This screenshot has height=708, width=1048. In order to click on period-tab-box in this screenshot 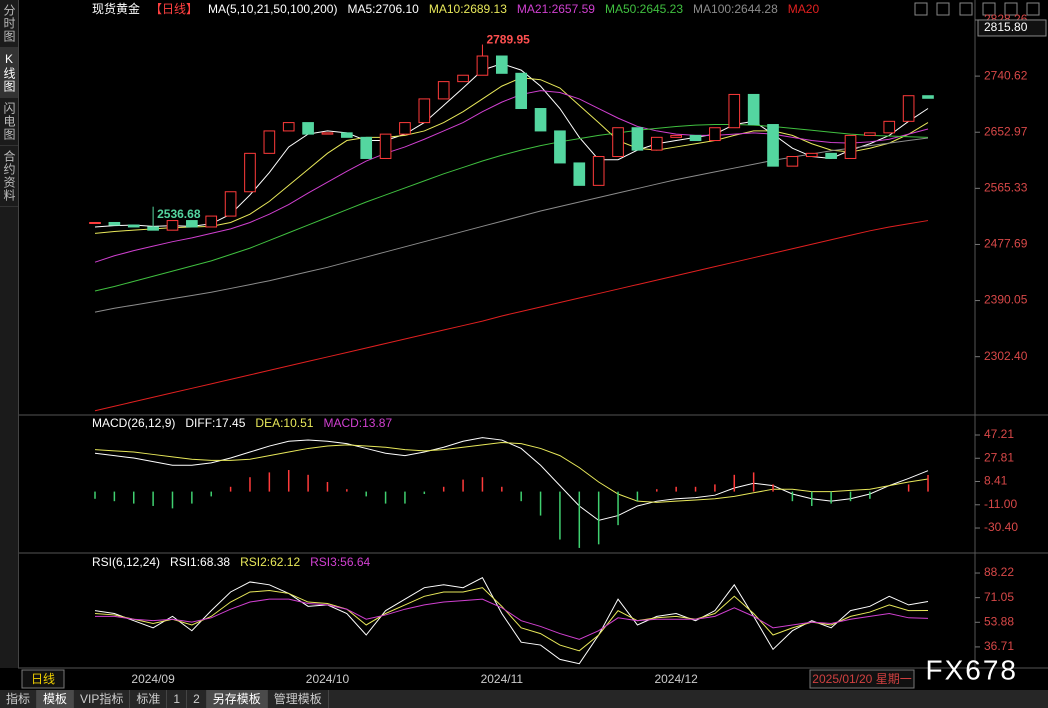, I will do `click(43, 679)`.